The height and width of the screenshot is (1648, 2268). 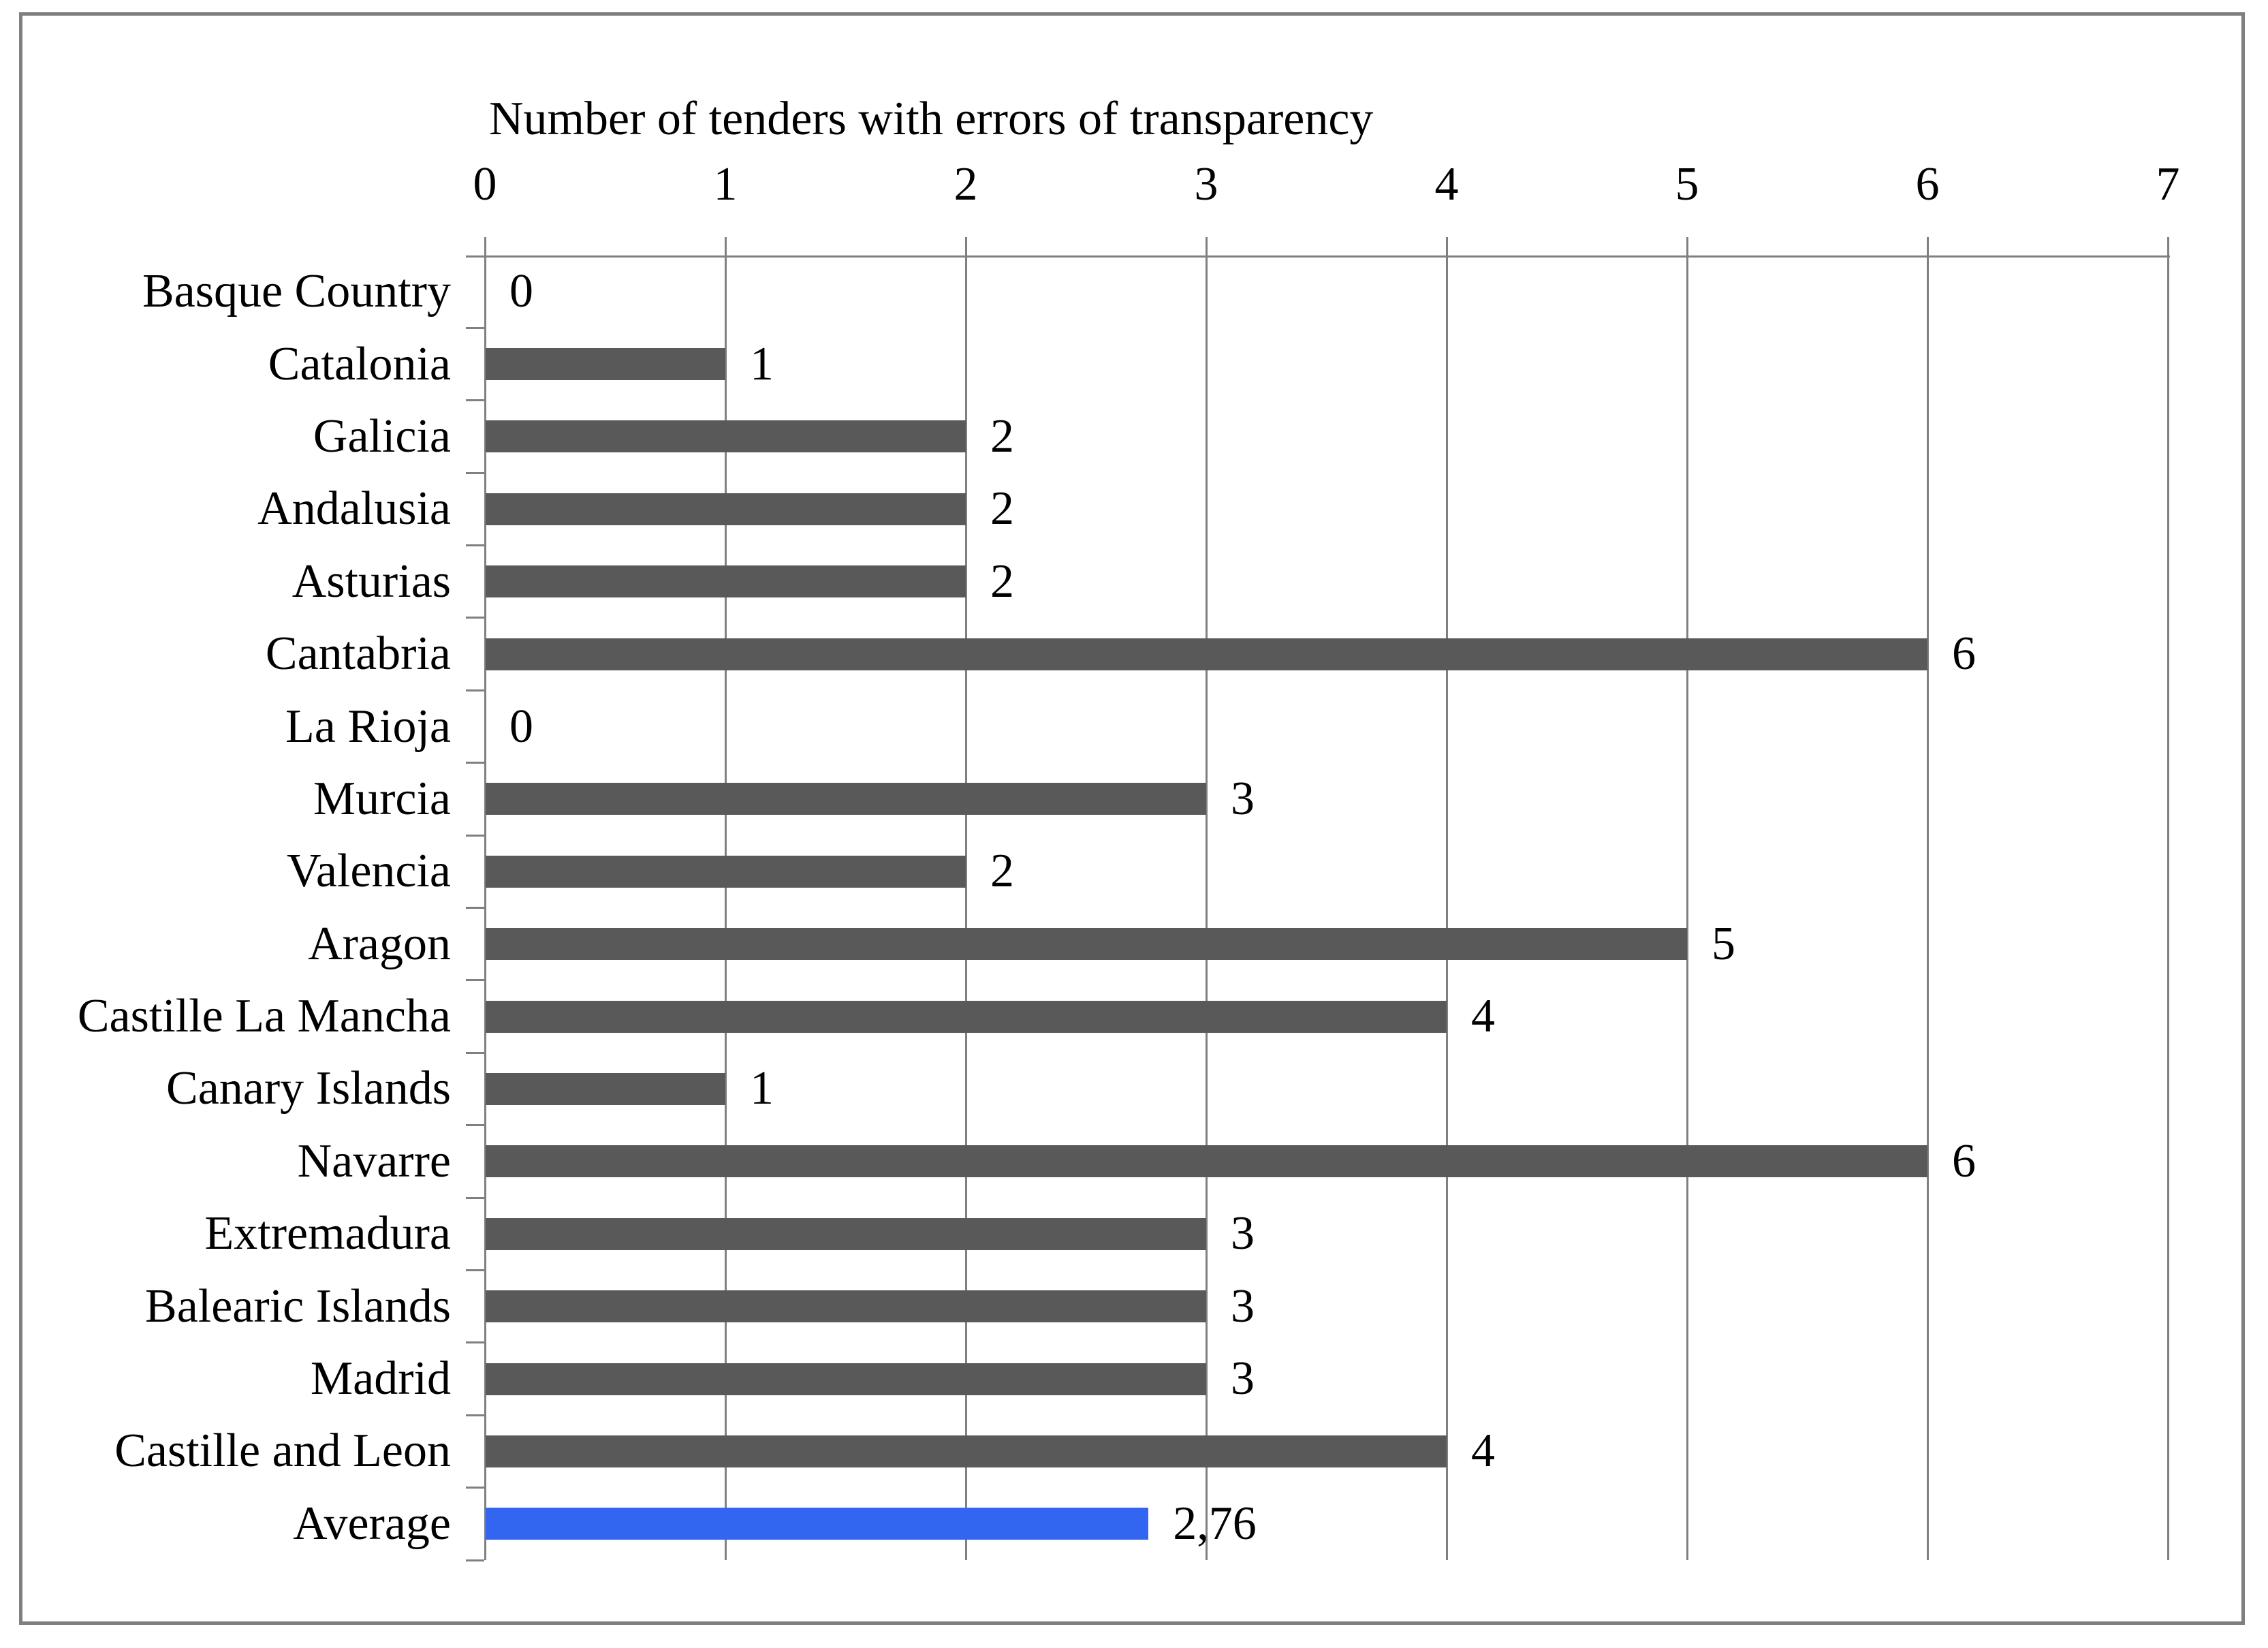 What do you see at coordinates (1927, 184) in the screenshot?
I see `x-tick-label: 6` at bounding box center [1927, 184].